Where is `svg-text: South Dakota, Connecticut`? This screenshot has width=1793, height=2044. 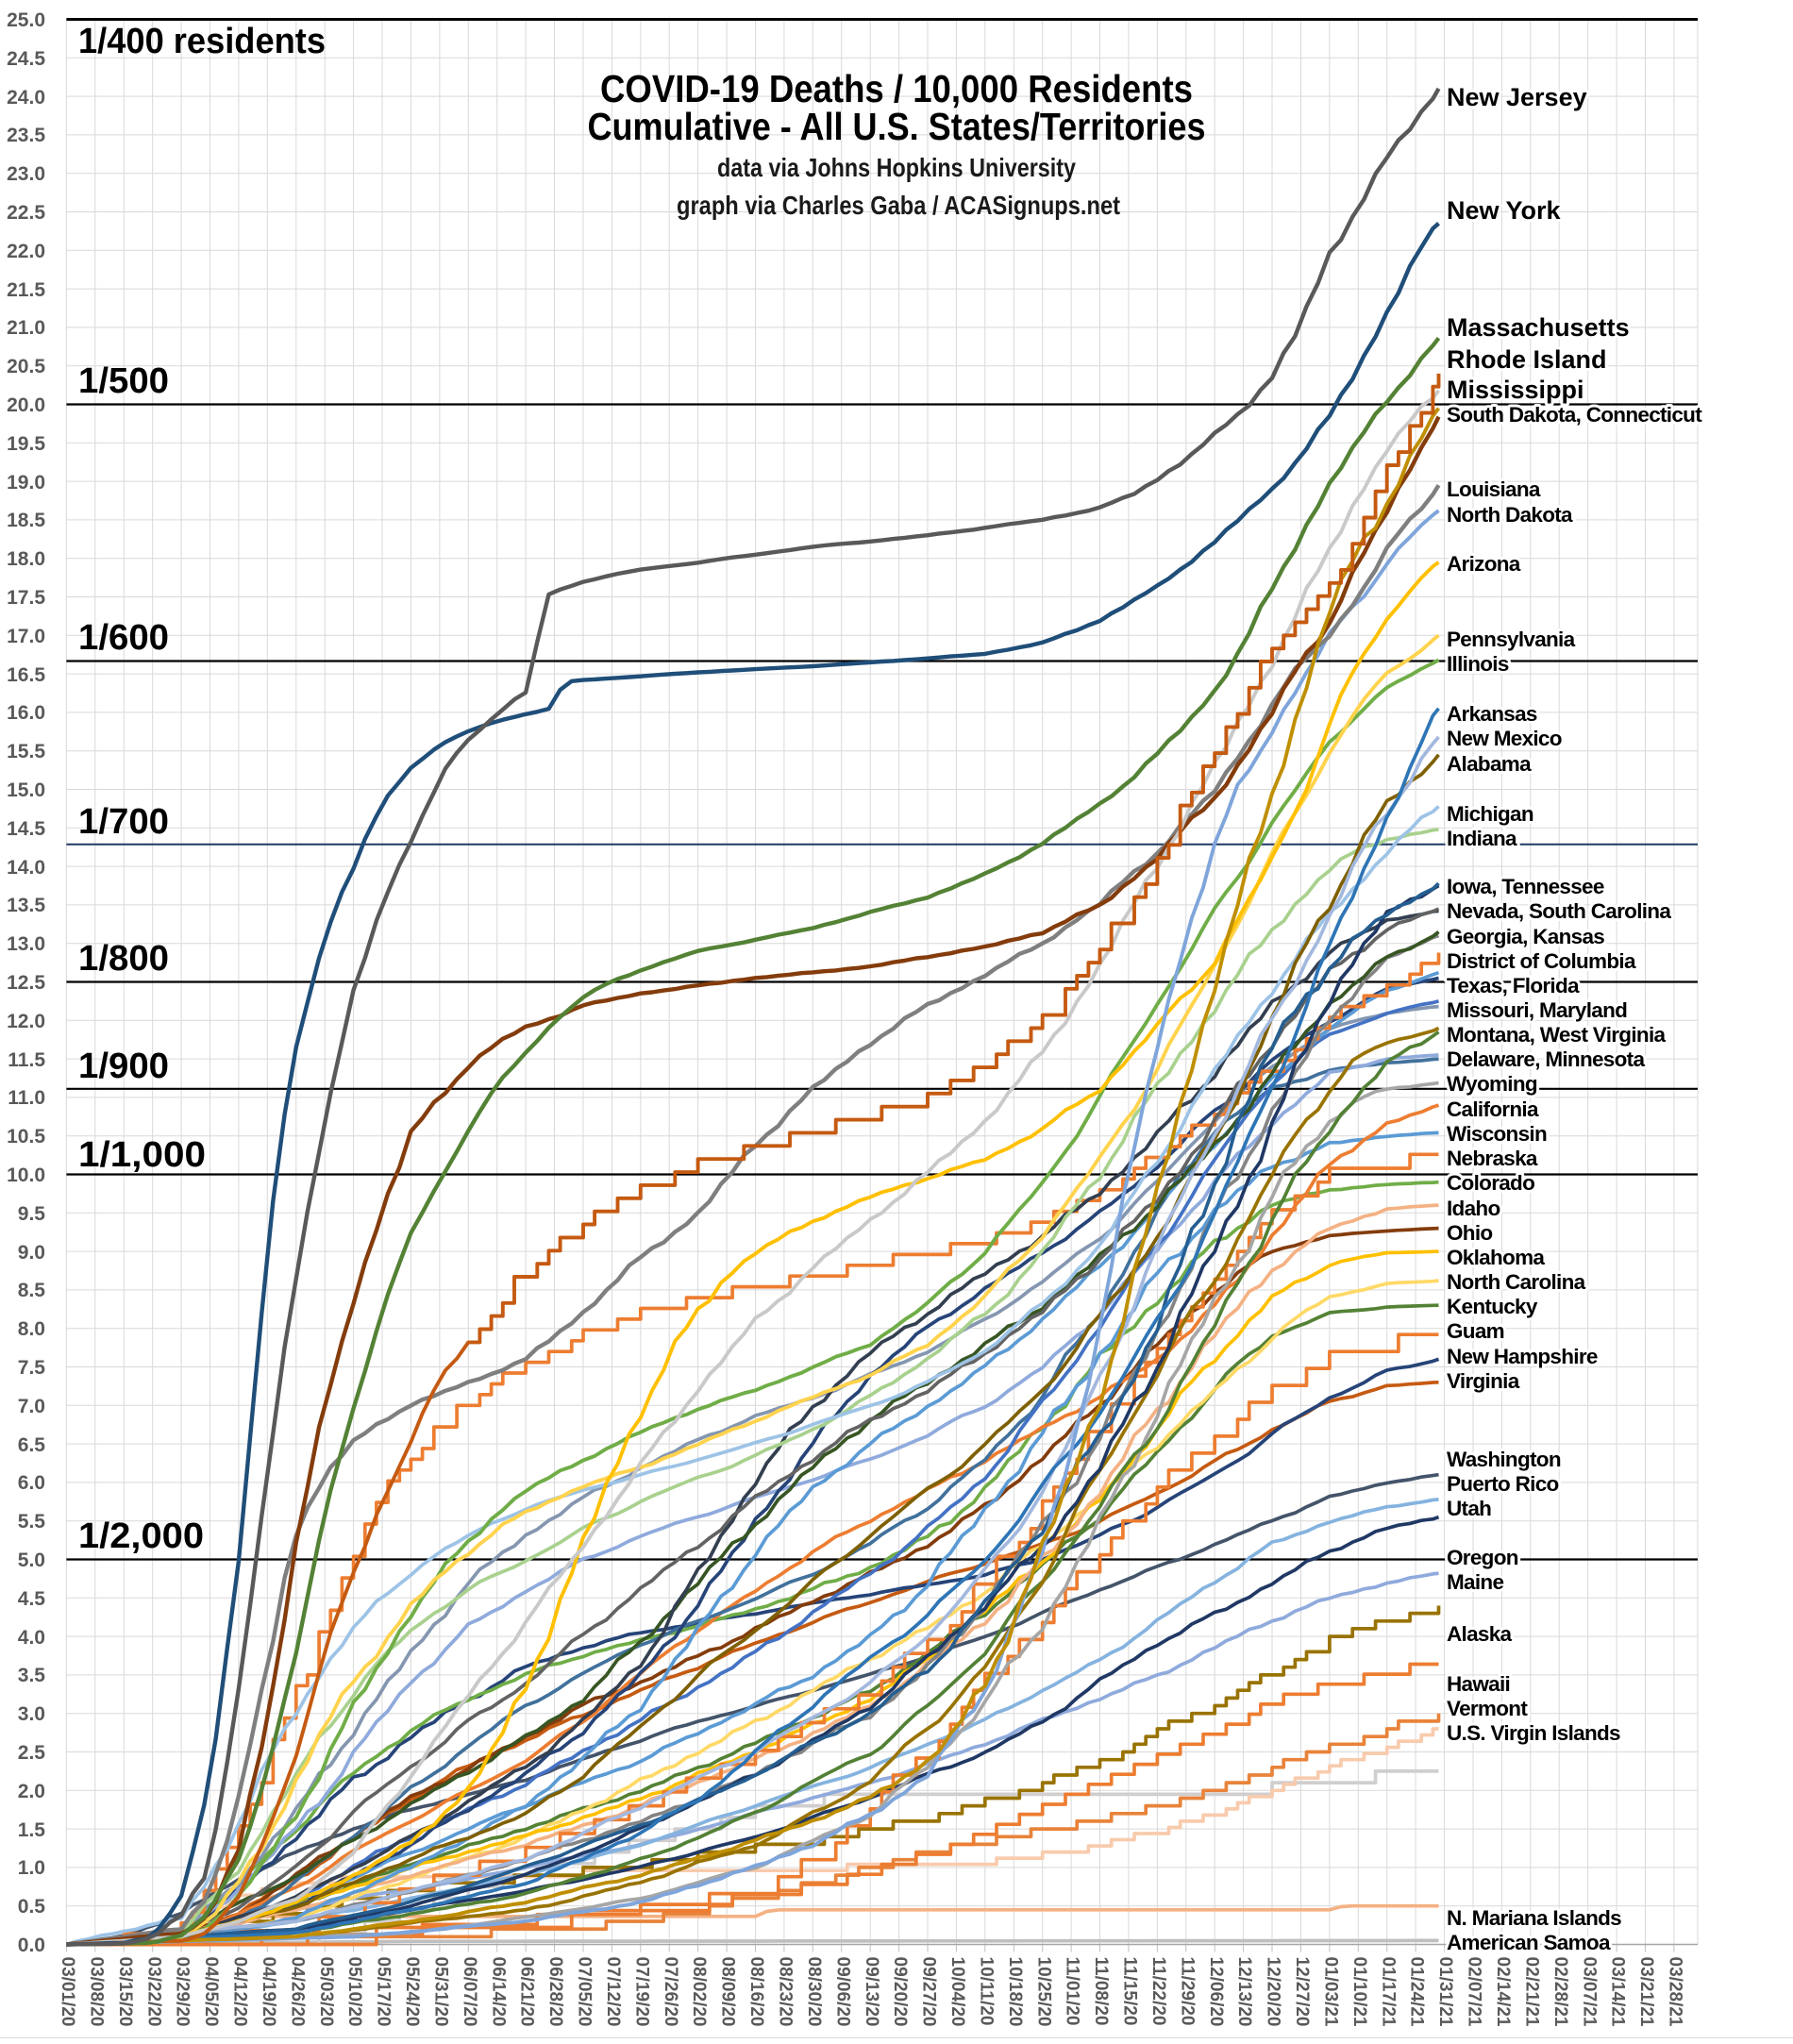
svg-text: South Dakota, Connecticut is located at coordinates (1575, 415).